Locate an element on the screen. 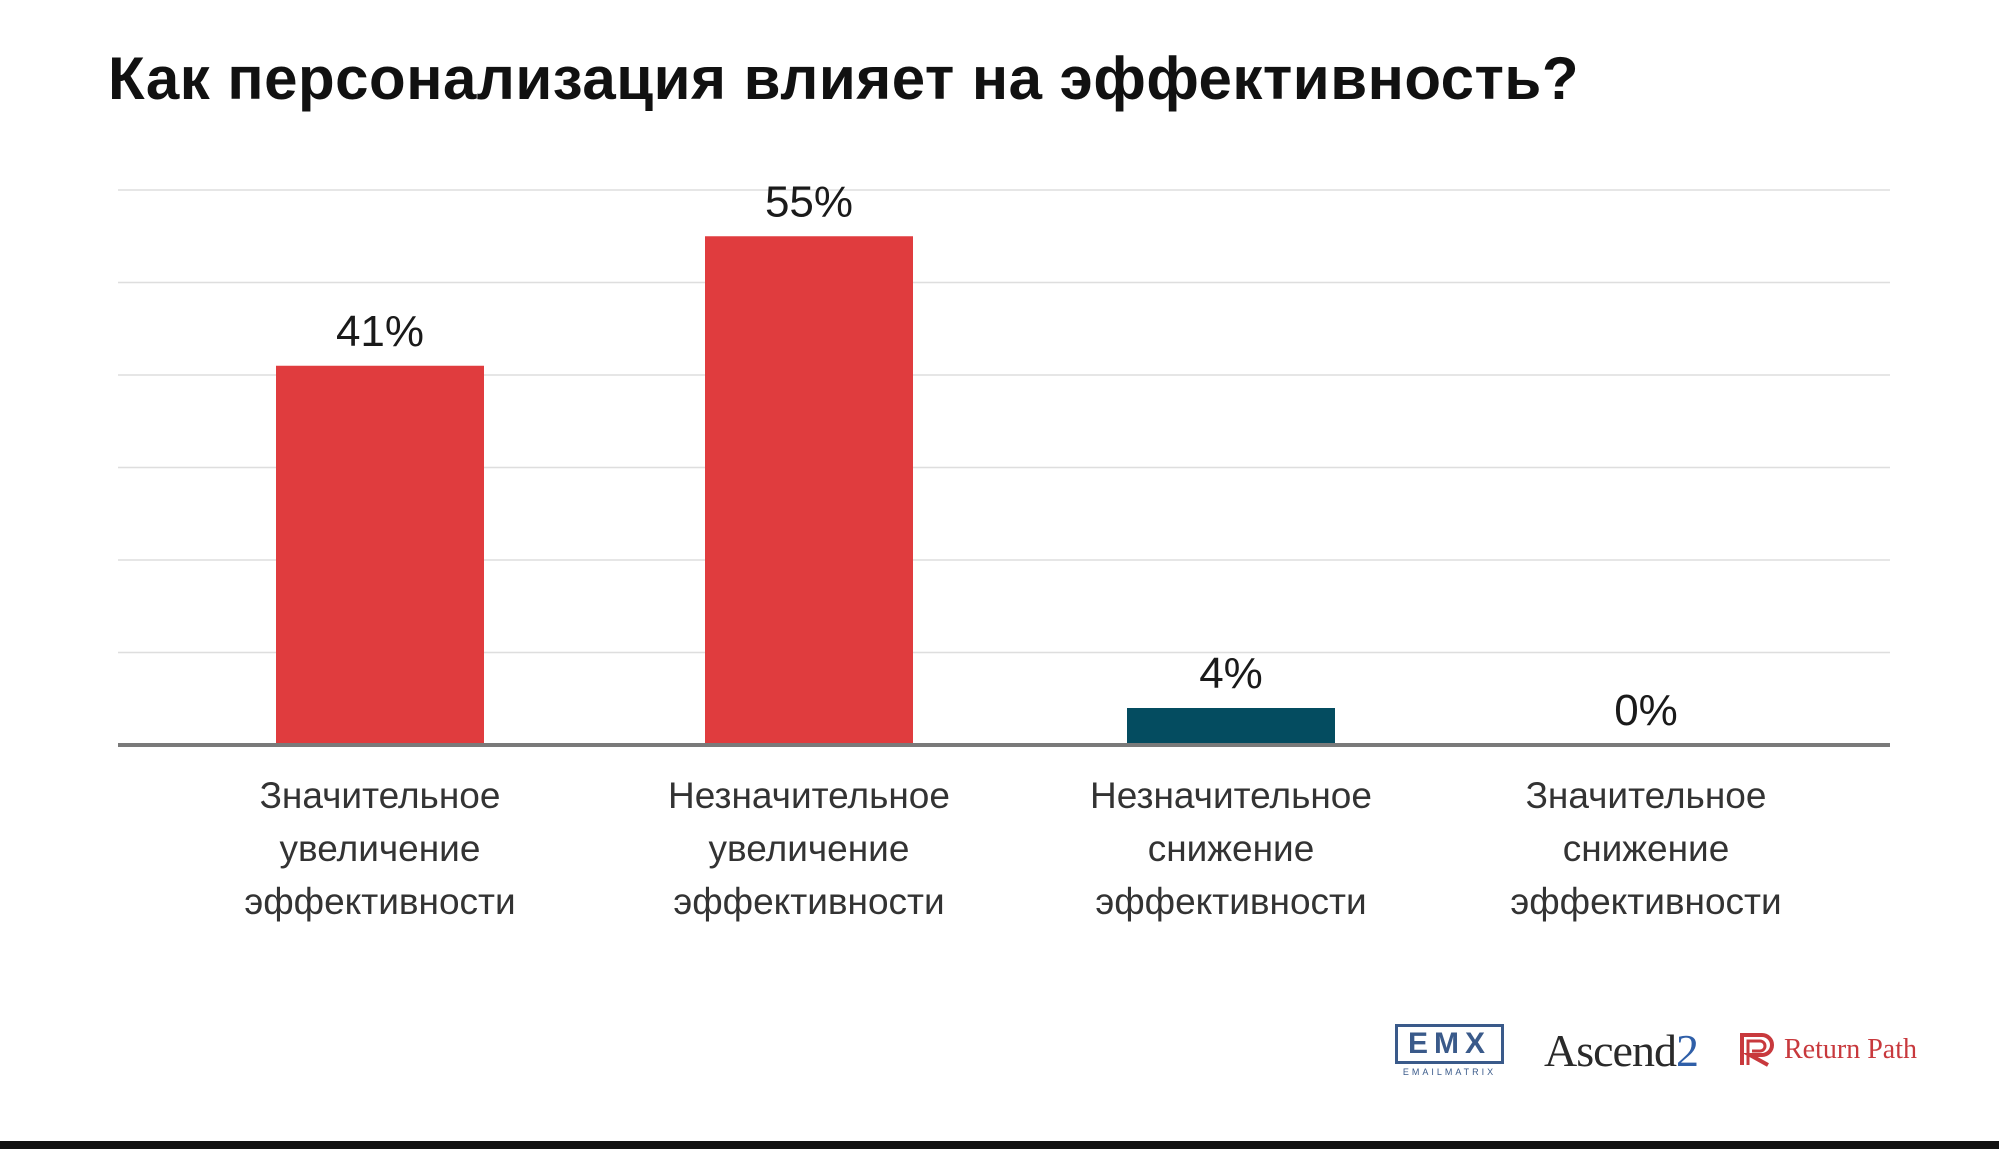 The width and height of the screenshot is (1999, 1149). category-label: Незначительное снижение эффективности is located at coordinates (1231, 848).